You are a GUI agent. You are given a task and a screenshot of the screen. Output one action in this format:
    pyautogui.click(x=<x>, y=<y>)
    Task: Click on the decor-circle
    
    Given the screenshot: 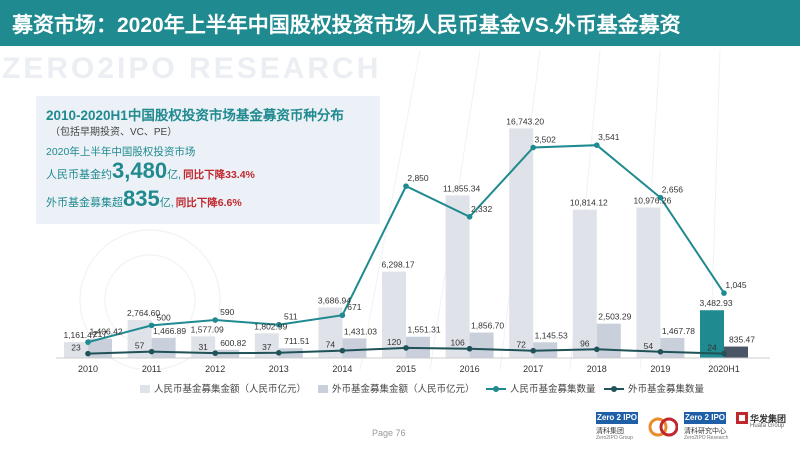 What is the action you would take?
    pyautogui.click(x=150, y=300)
    